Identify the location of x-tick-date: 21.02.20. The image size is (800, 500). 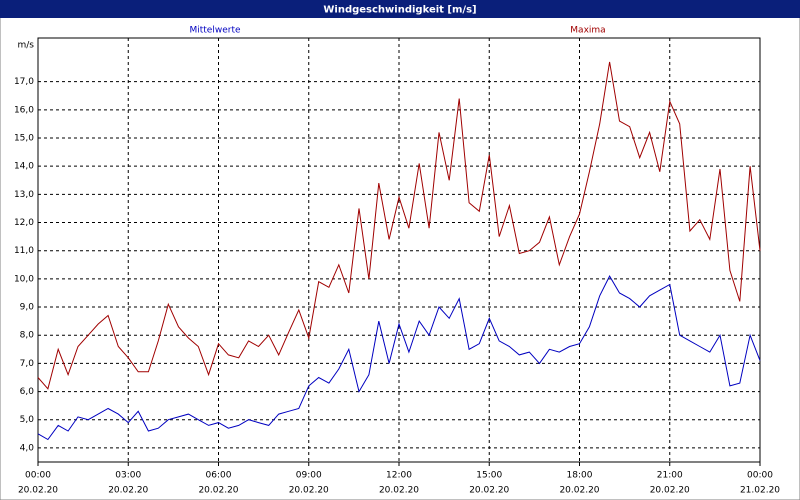
(760, 491).